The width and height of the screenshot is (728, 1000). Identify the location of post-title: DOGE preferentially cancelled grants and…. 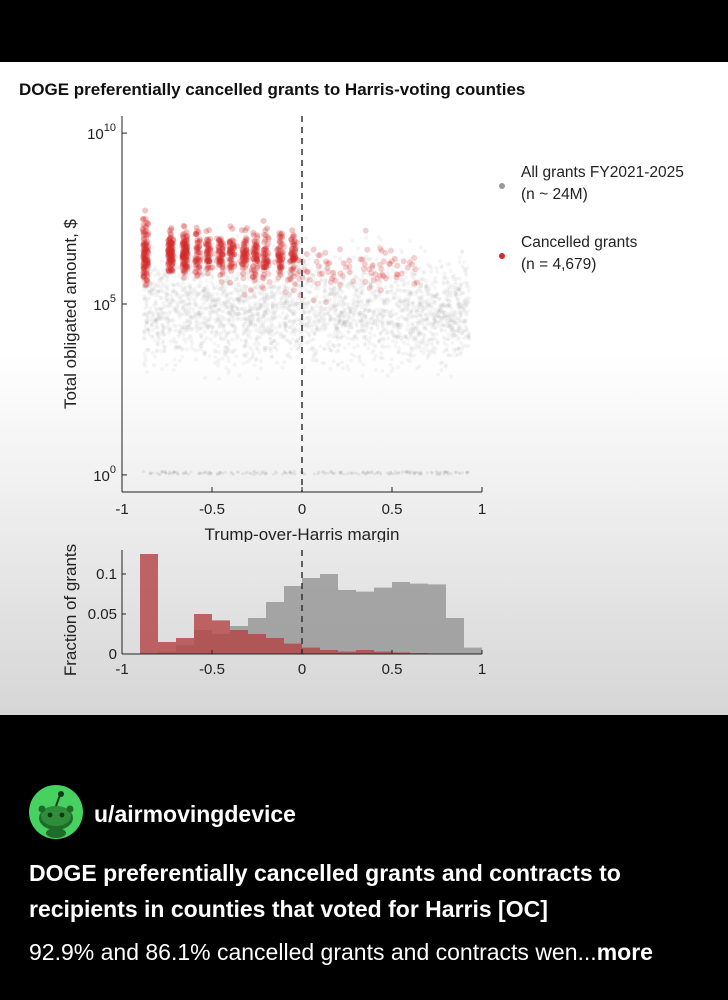
(325, 891).